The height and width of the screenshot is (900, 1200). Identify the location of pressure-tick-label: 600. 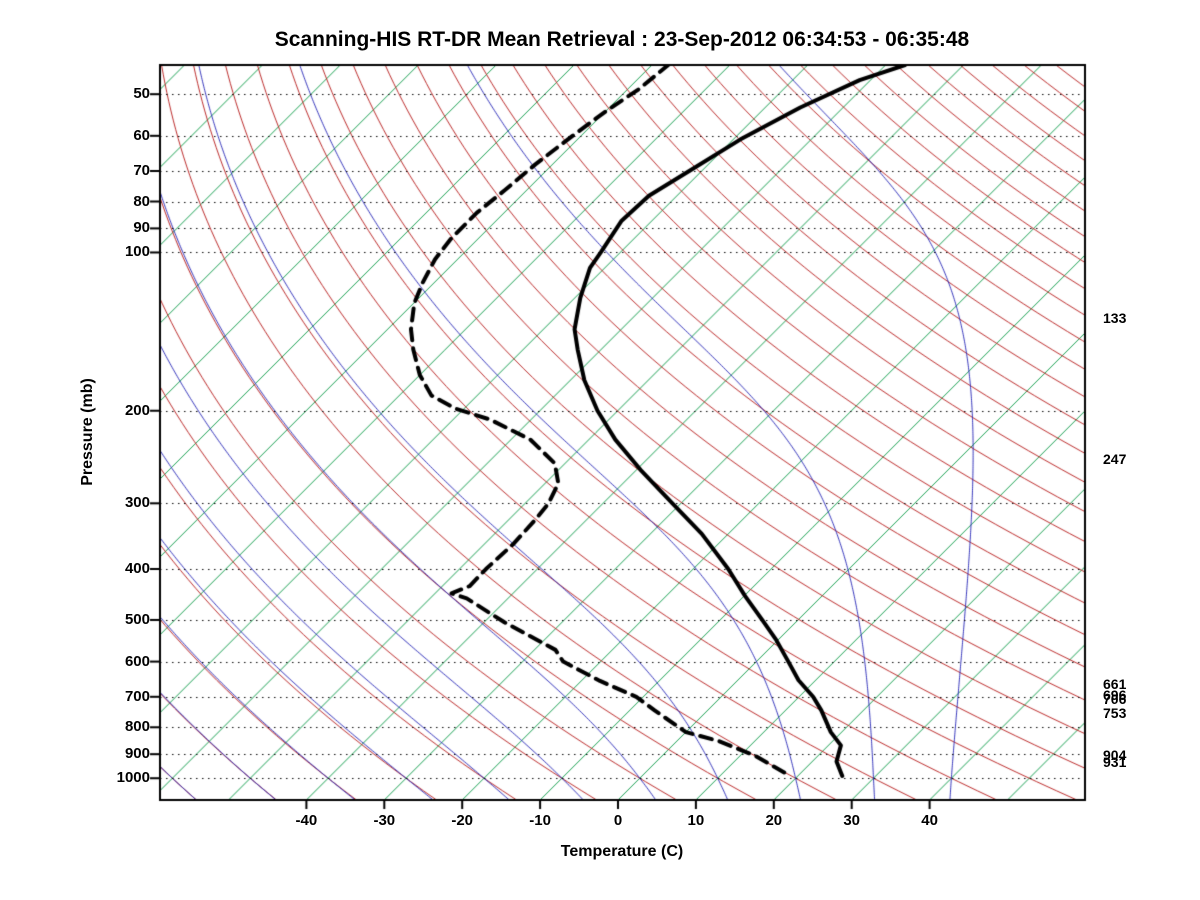
(137, 661).